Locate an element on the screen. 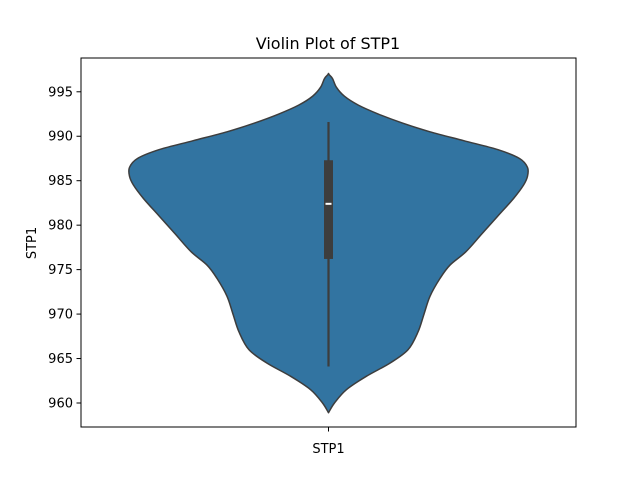  y-tick-label: 975 is located at coordinates (60, 270).